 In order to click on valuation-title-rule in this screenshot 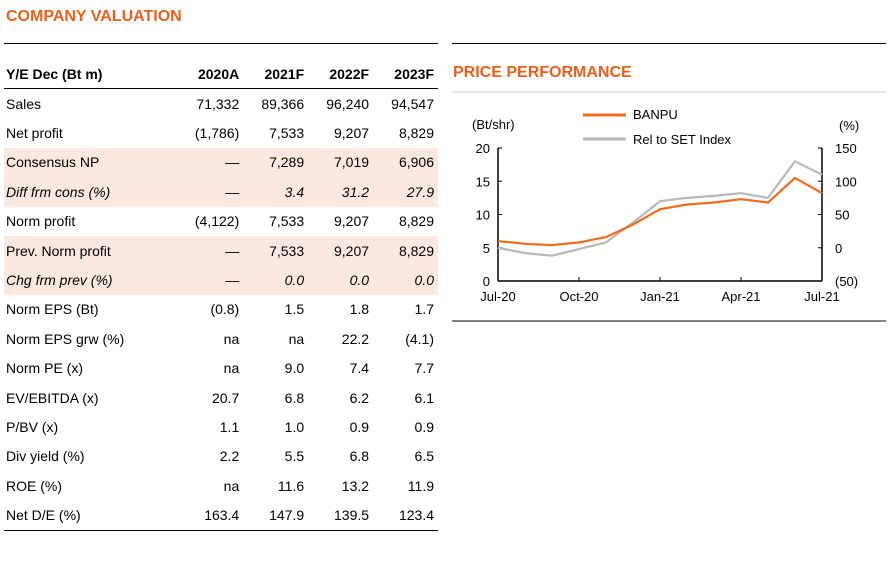, I will do `click(221, 43)`.